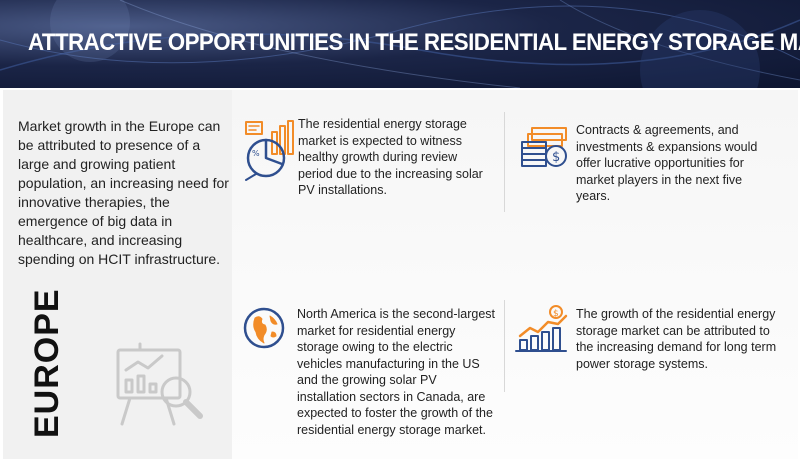 The image size is (800, 462). Describe the element at coordinates (269, 150) in the screenshot. I see `report-pie-chart-icon: %` at that location.